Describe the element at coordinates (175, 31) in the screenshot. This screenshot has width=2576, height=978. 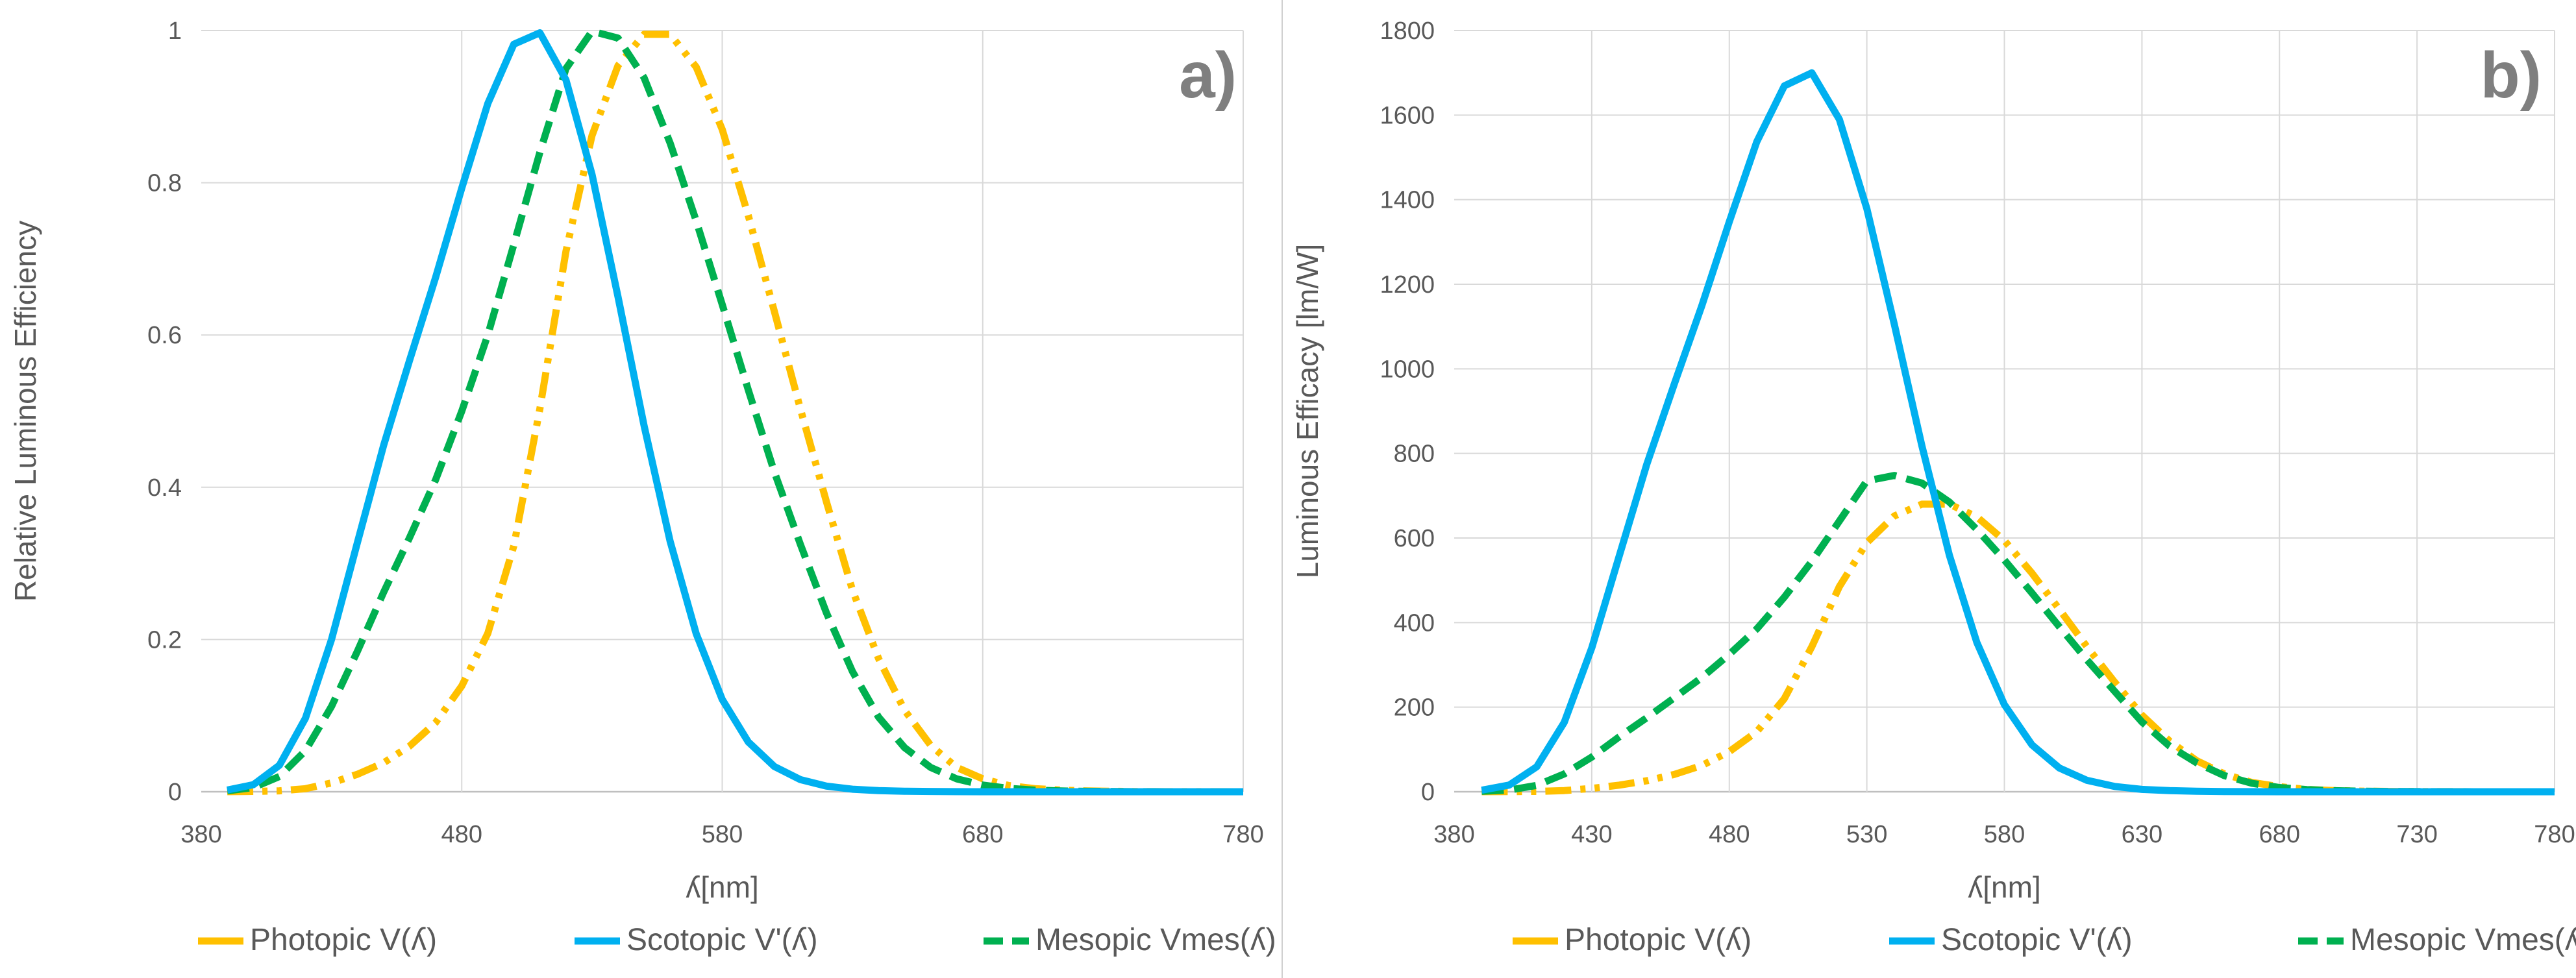
I see `y-tick-label: 1` at that location.